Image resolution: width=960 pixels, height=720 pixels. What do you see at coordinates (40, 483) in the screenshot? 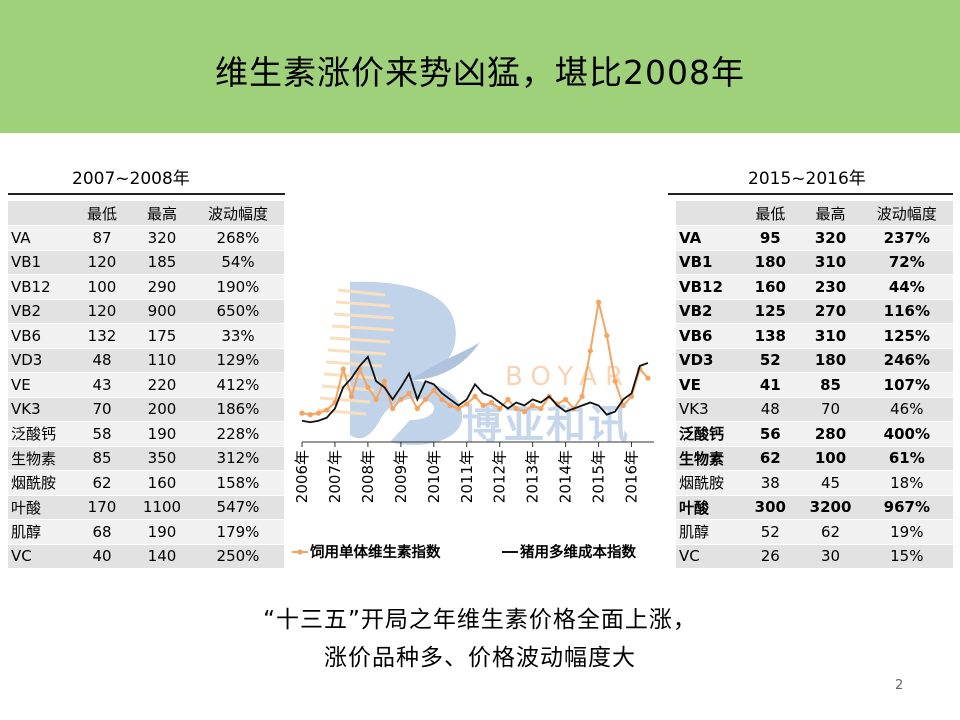
I see `table-cell-name: 烟酰胺` at bounding box center [40, 483].